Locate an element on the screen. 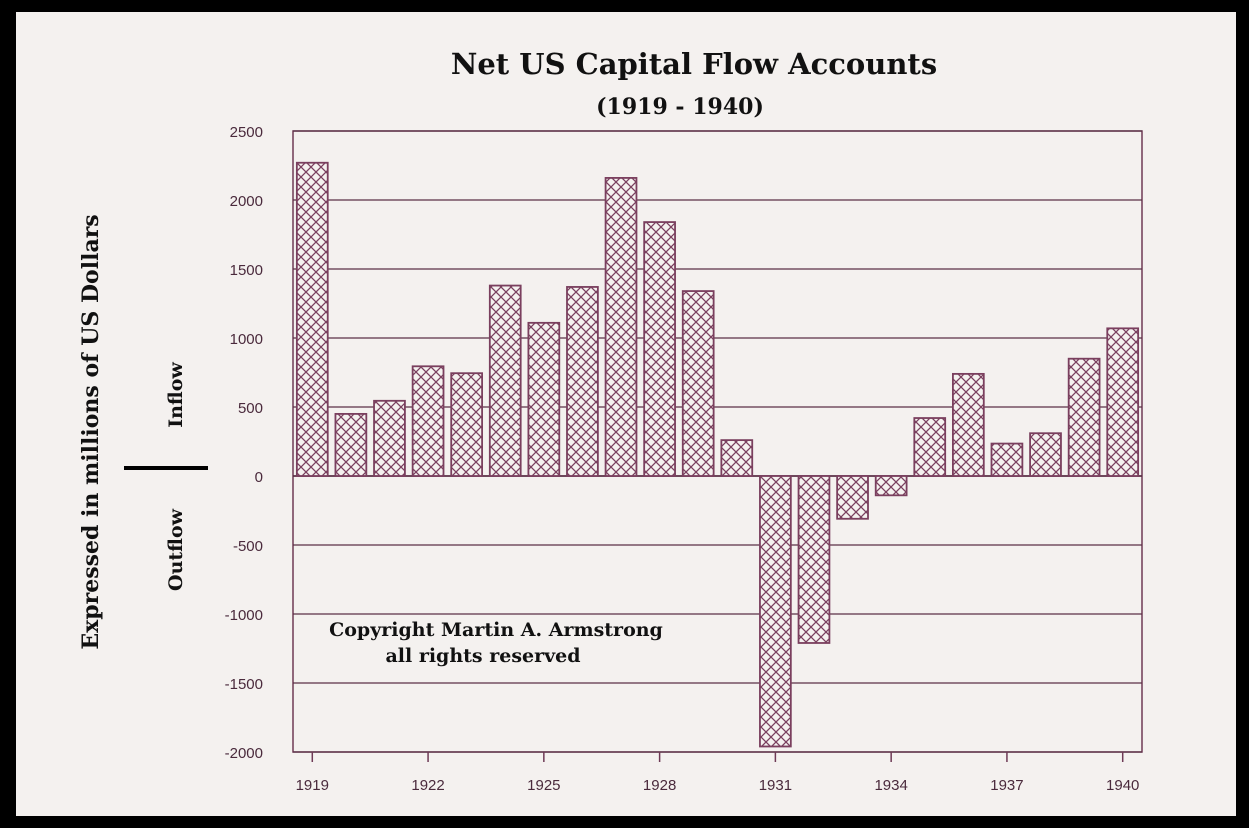 The width and height of the screenshot is (1249, 828). x-tick-label: 1928 is located at coordinates (659, 785).